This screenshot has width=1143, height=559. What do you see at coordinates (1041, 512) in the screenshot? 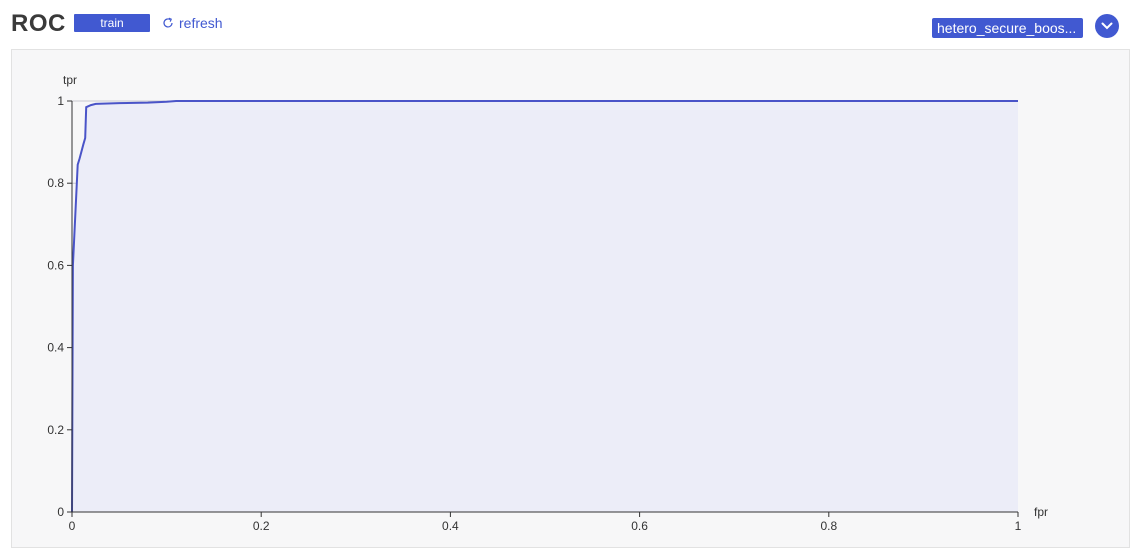
I see `x-axis-label: fpr` at bounding box center [1041, 512].